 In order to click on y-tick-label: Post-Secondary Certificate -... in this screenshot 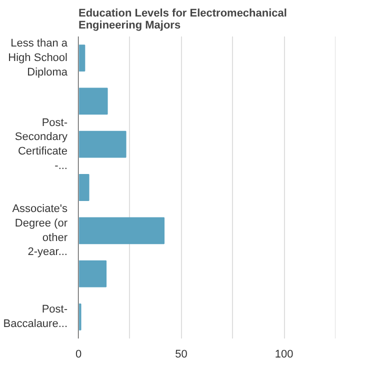, I will do `click(41, 144)`.